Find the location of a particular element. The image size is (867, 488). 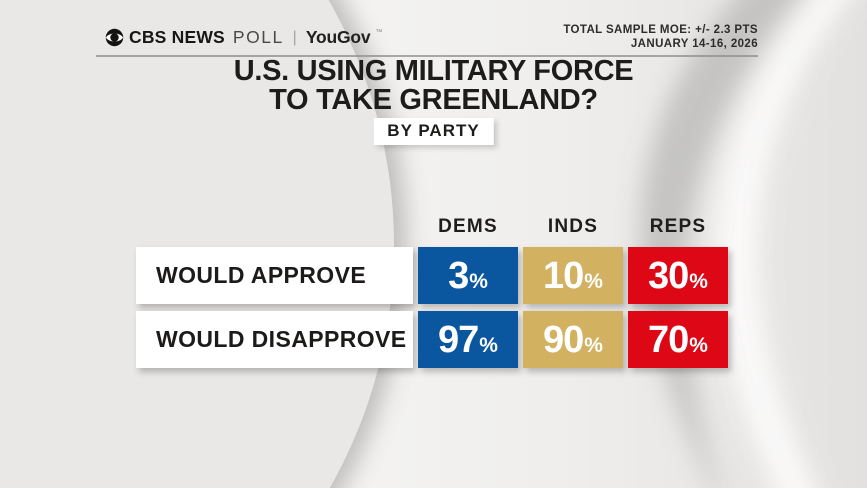

header-spacer is located at coordinates (274, 228).